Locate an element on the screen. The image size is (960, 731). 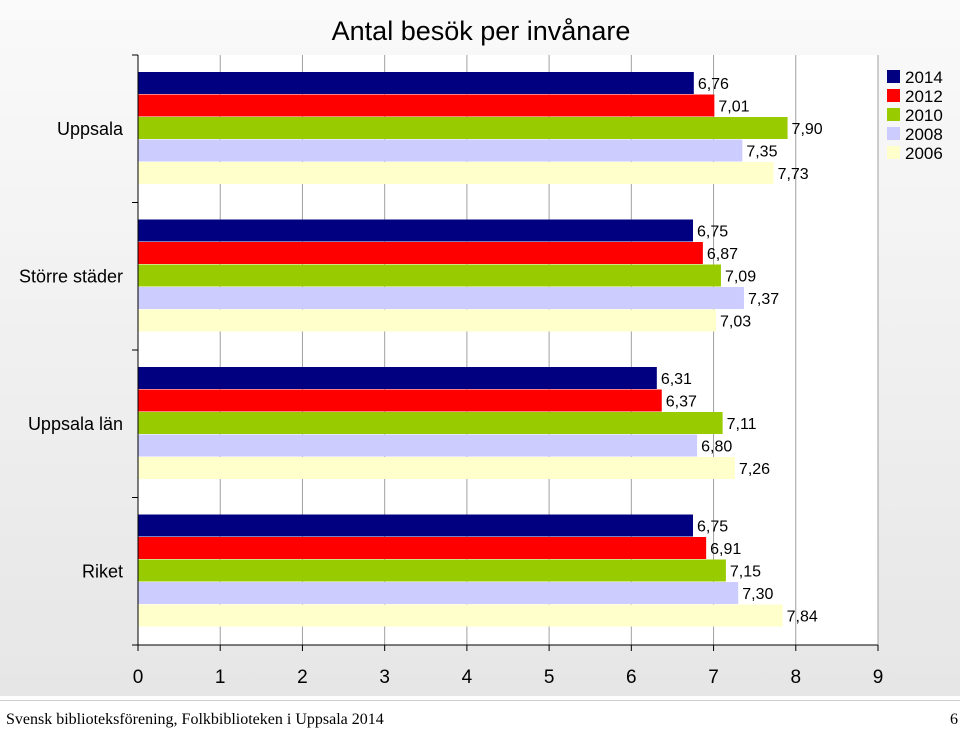
legend-label: 2012 is located at coordinates (924, 96).